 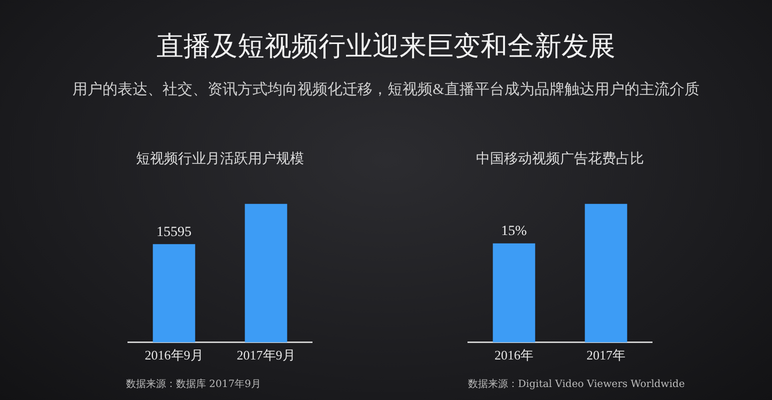 I want to click on x-tick-label: 2017年, so click(x=606, y=355).